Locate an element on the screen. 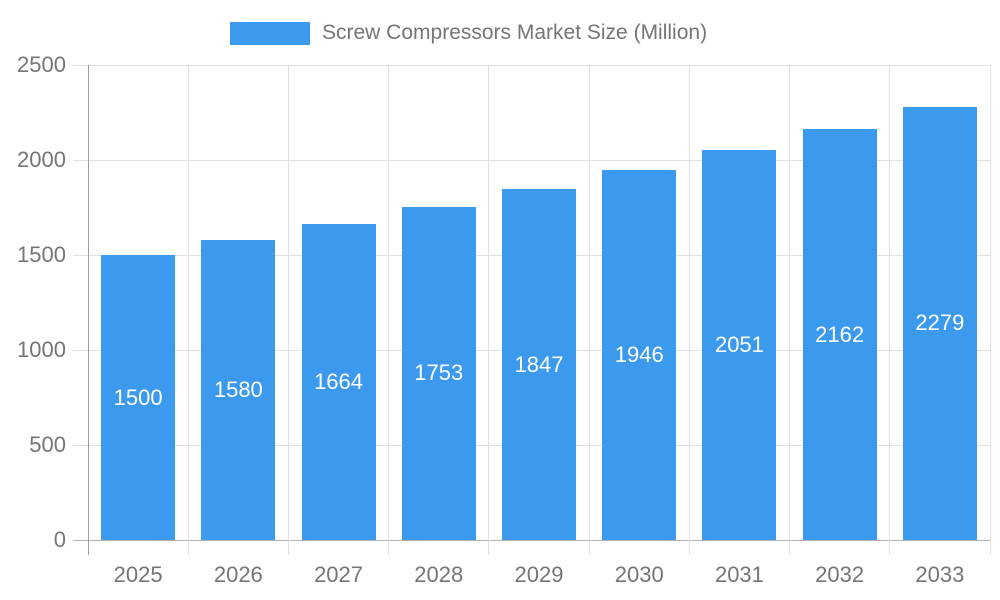 This screenshot has height=600, width=1000. x-tick-label: 2032 is located at coordinates (840, 574).